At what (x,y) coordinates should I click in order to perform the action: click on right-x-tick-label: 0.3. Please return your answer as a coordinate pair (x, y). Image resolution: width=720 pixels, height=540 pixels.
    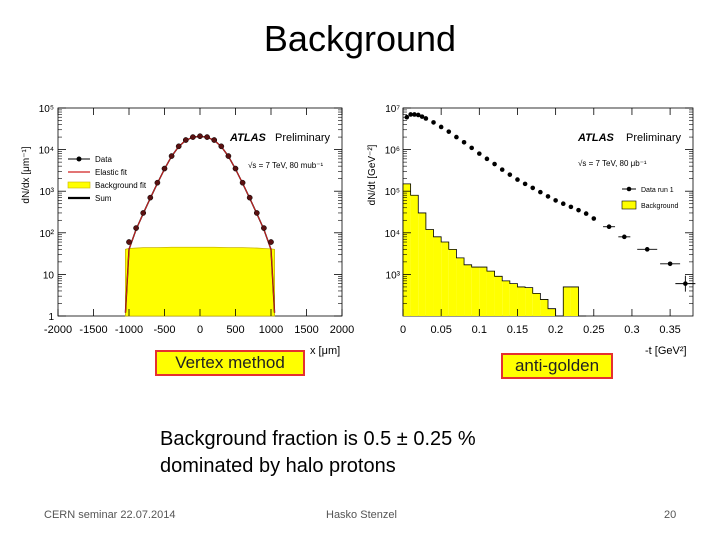
    Looking at the image, I should click on (631, 330).